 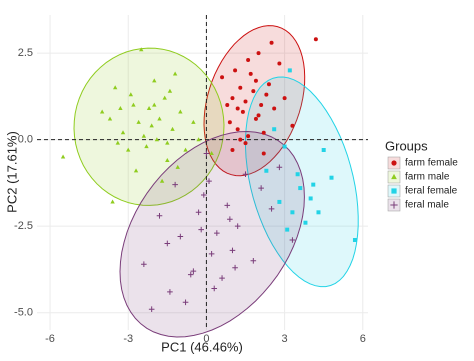 What do you see at coordinates (25, 53) in the screenshot?
I see `y-tick-label: 2.5` at bounding box center [25, 53].